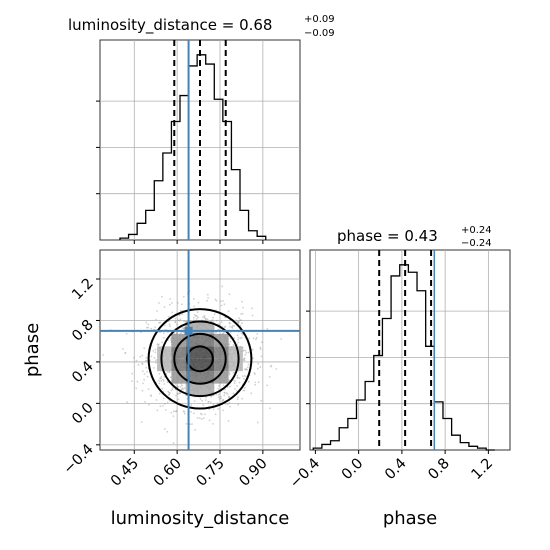 This screenshot has width=550, height=550. I want to click on joint-y-tick-label-3: 0.8, so click(83, 331).